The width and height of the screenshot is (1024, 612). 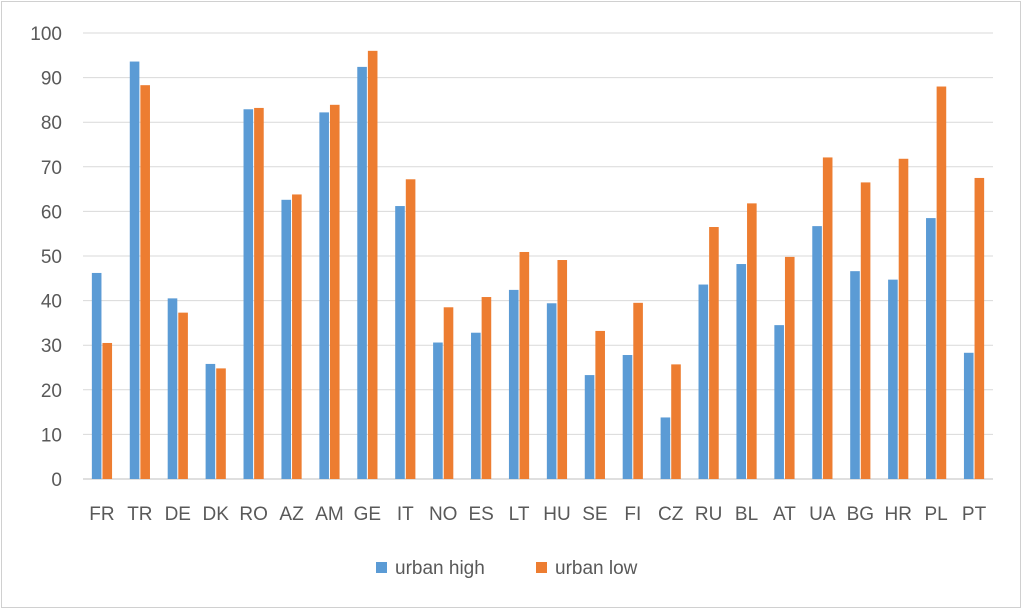 What do you see at coordinates (519, 514) in the screenshot?
I see `x-tick-label: LT` at bounding box center [519, 514].